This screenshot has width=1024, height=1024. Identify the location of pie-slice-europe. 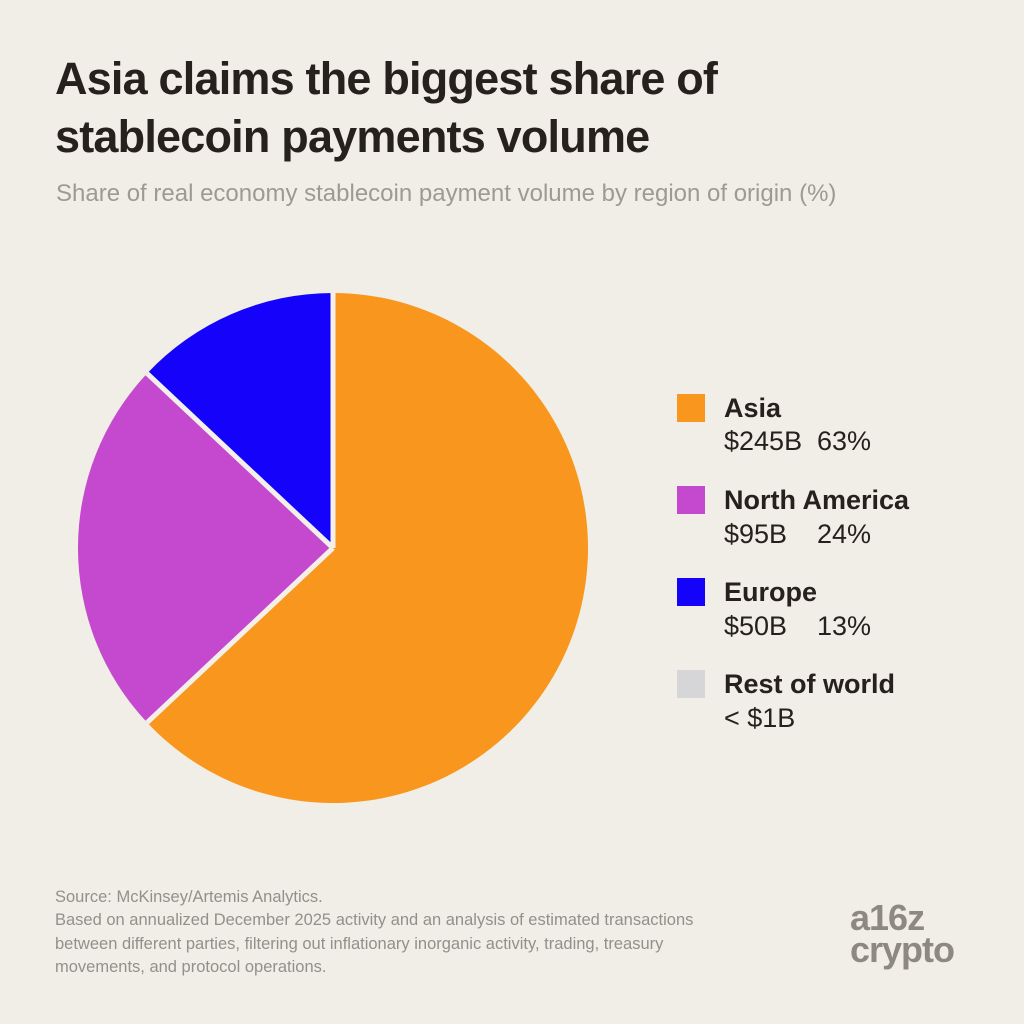
(240, 420).